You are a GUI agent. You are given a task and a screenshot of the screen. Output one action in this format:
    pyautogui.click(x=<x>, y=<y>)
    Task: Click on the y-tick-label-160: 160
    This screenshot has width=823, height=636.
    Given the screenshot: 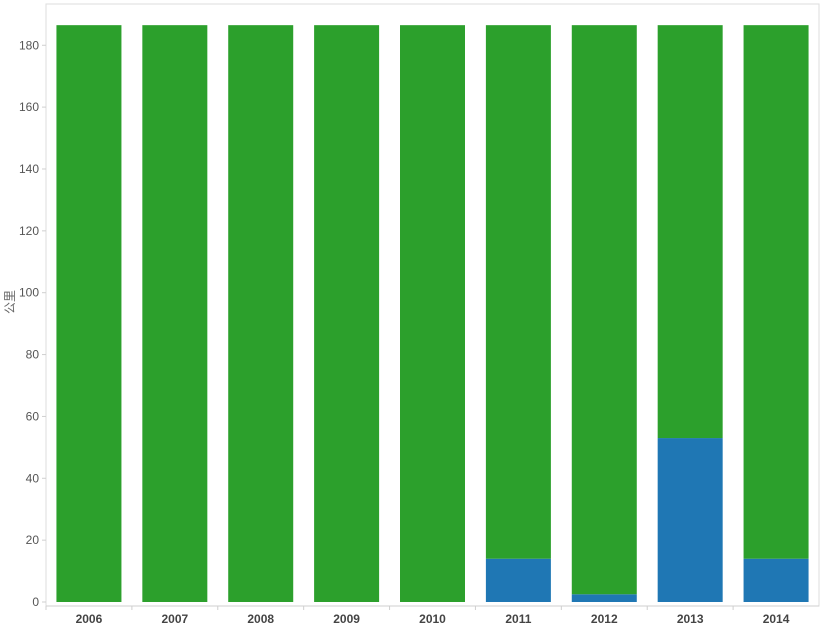 What is the action you would take?
    pyautogui.click(x=29, y=107)
    